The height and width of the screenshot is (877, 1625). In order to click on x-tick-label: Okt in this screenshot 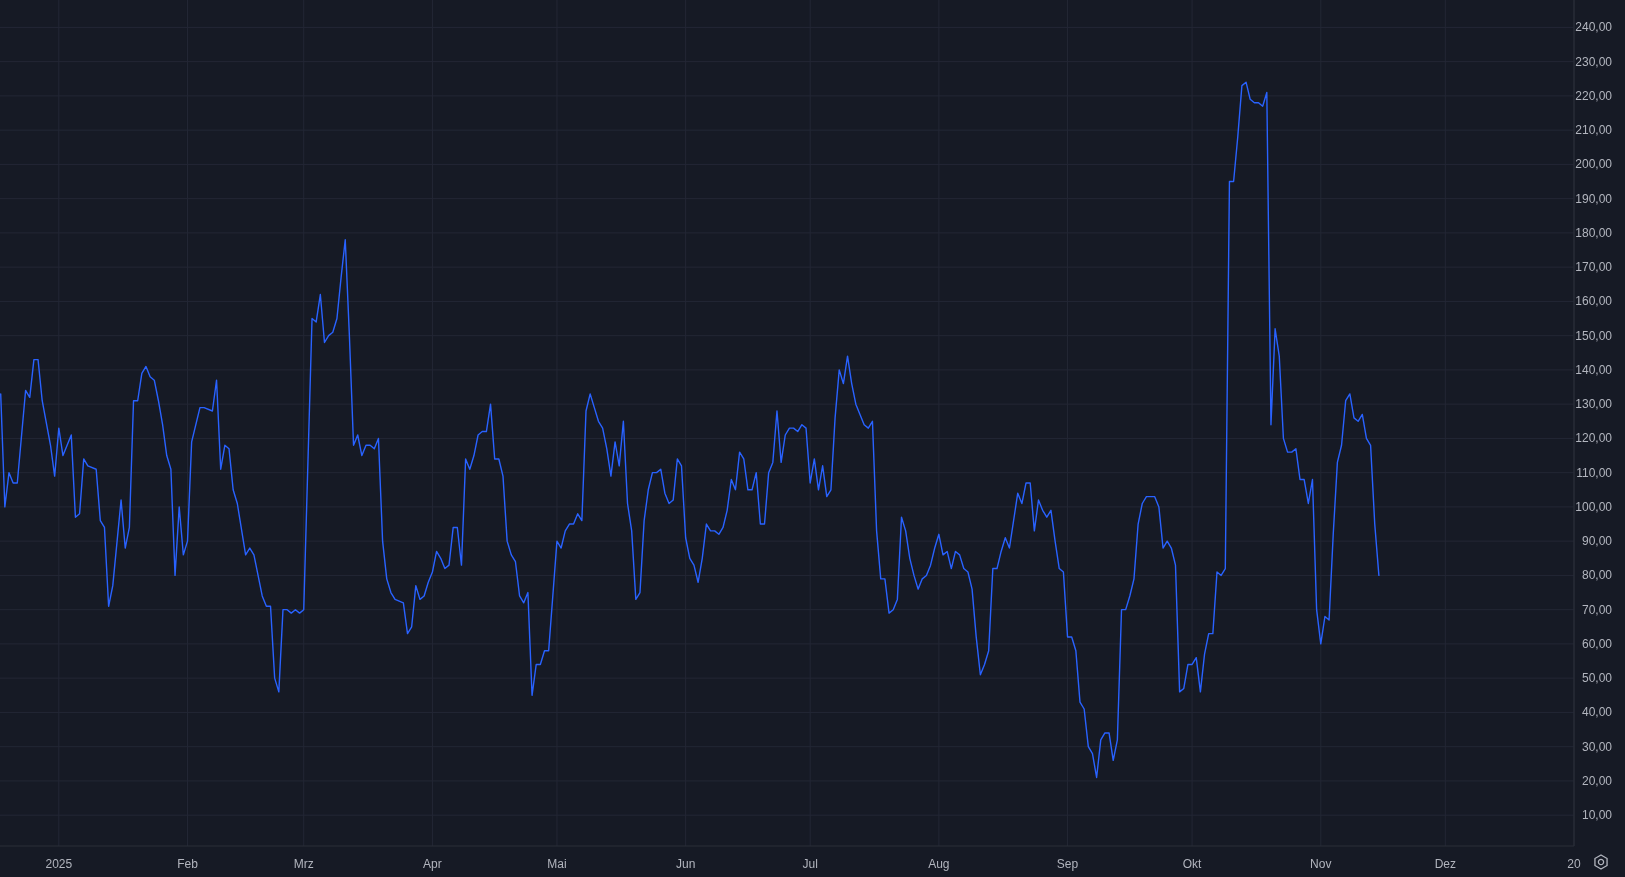, I will do `click(1192, 864)`.